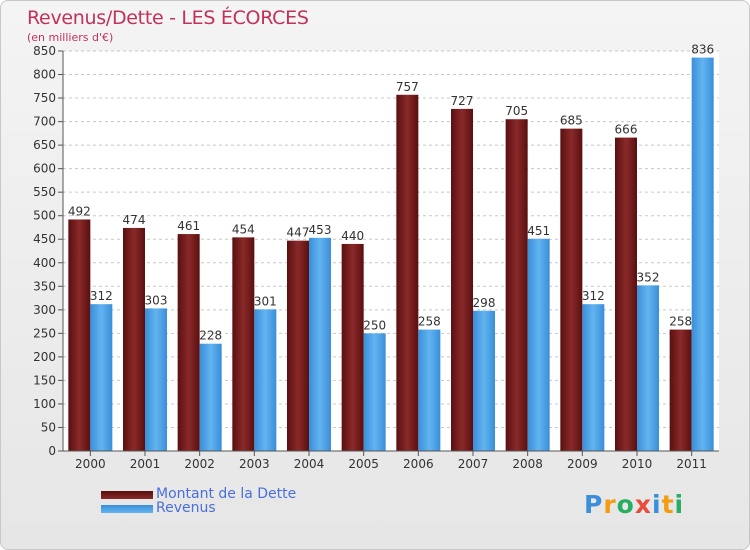 The image size is (750, 550). What do you see at coordinates (79, 335) in the screenshot?
I see `bar-dette-2000` at bounding box center [79, 335].